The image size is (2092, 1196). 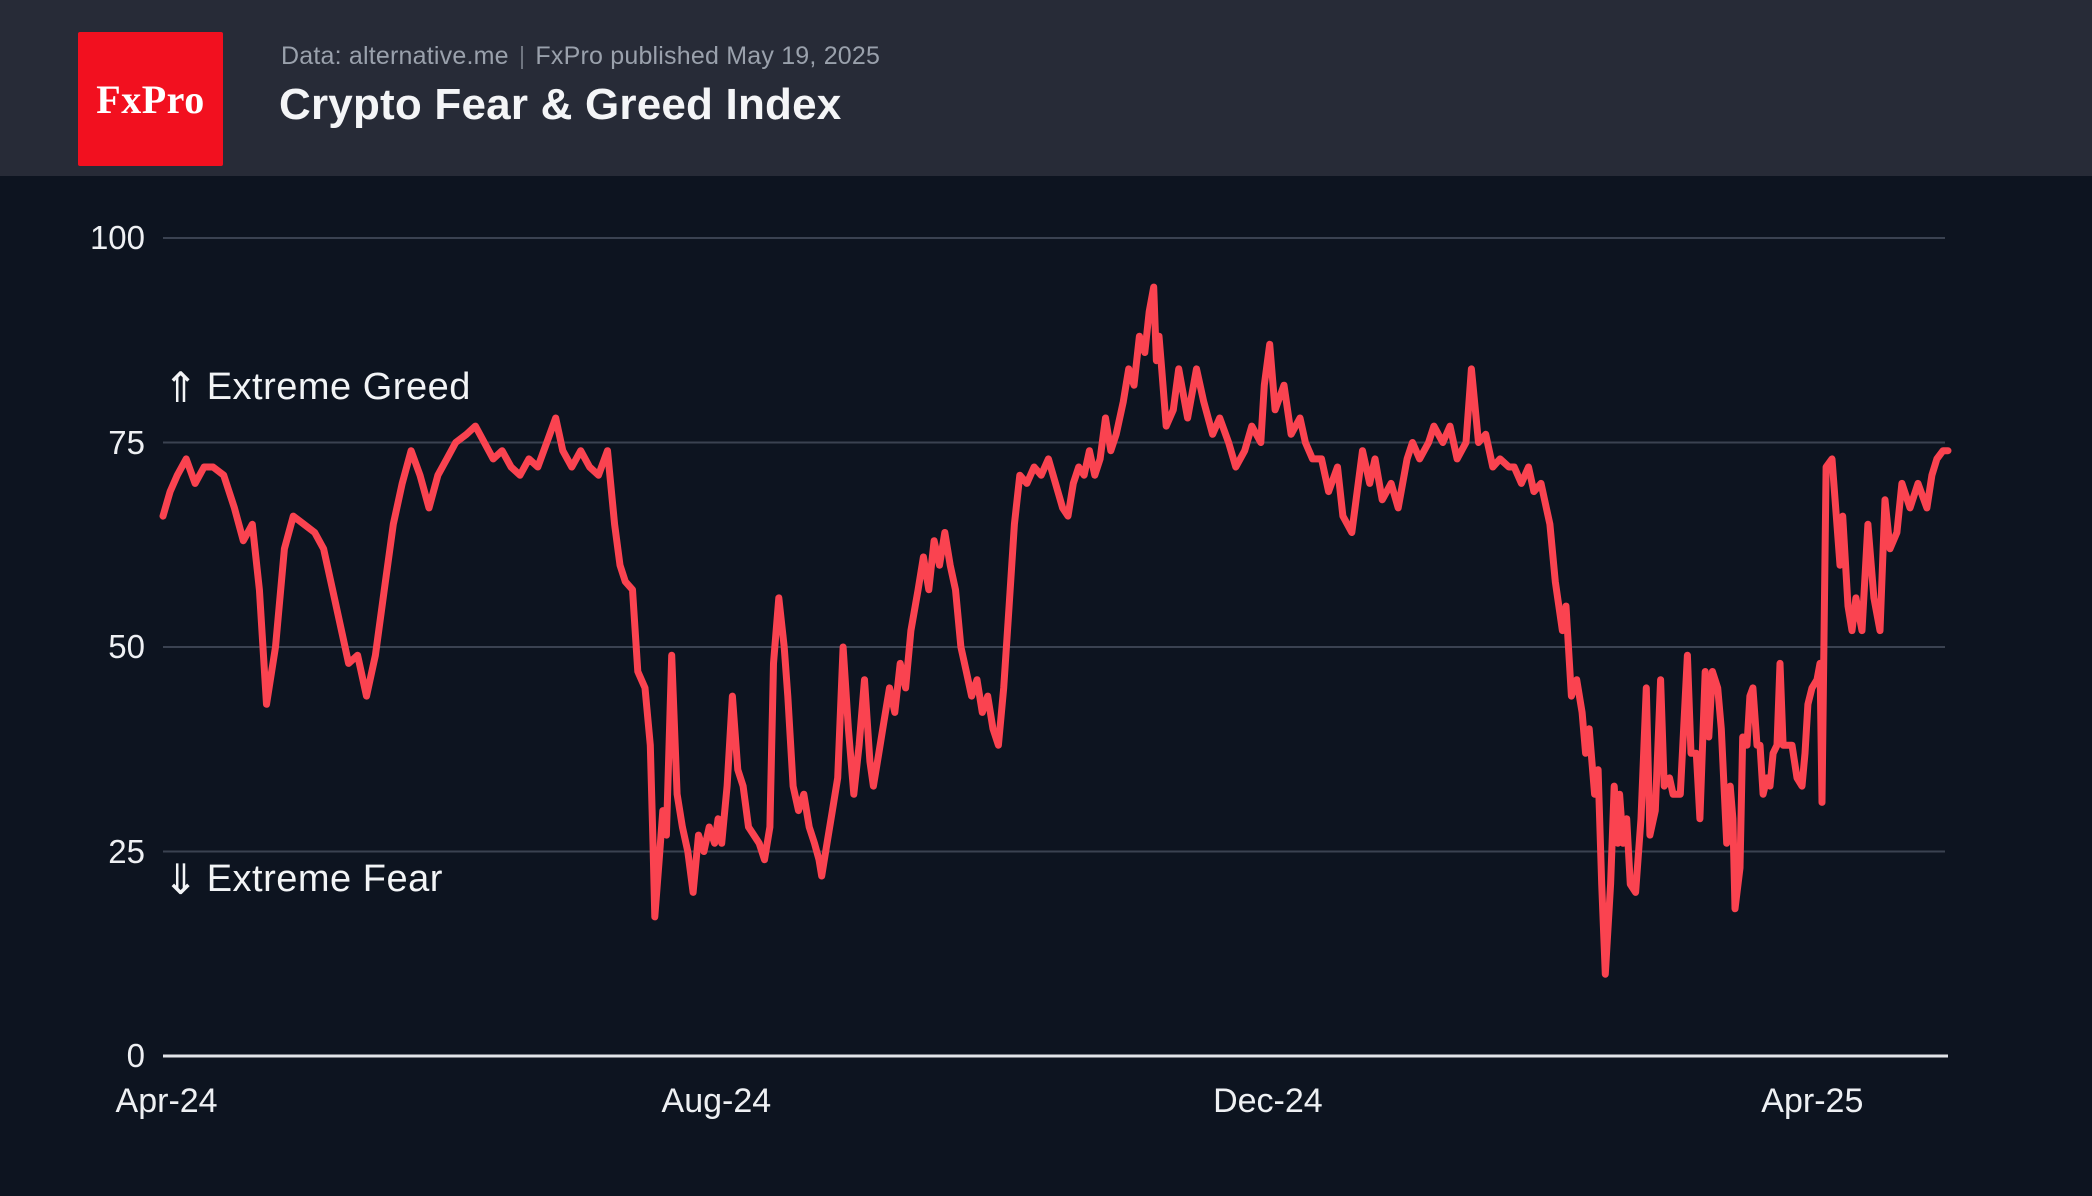 I want to click on y-axis-tick-label-75: 75, so click(x=126, y=442).